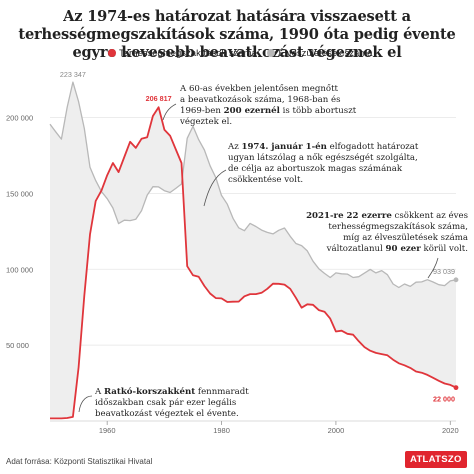 Image resolution: width=474 pixels, height=474 pixels. Describe the element at coordinates (85, 404) in the screenshot. I see `connector-ratko` at that location.